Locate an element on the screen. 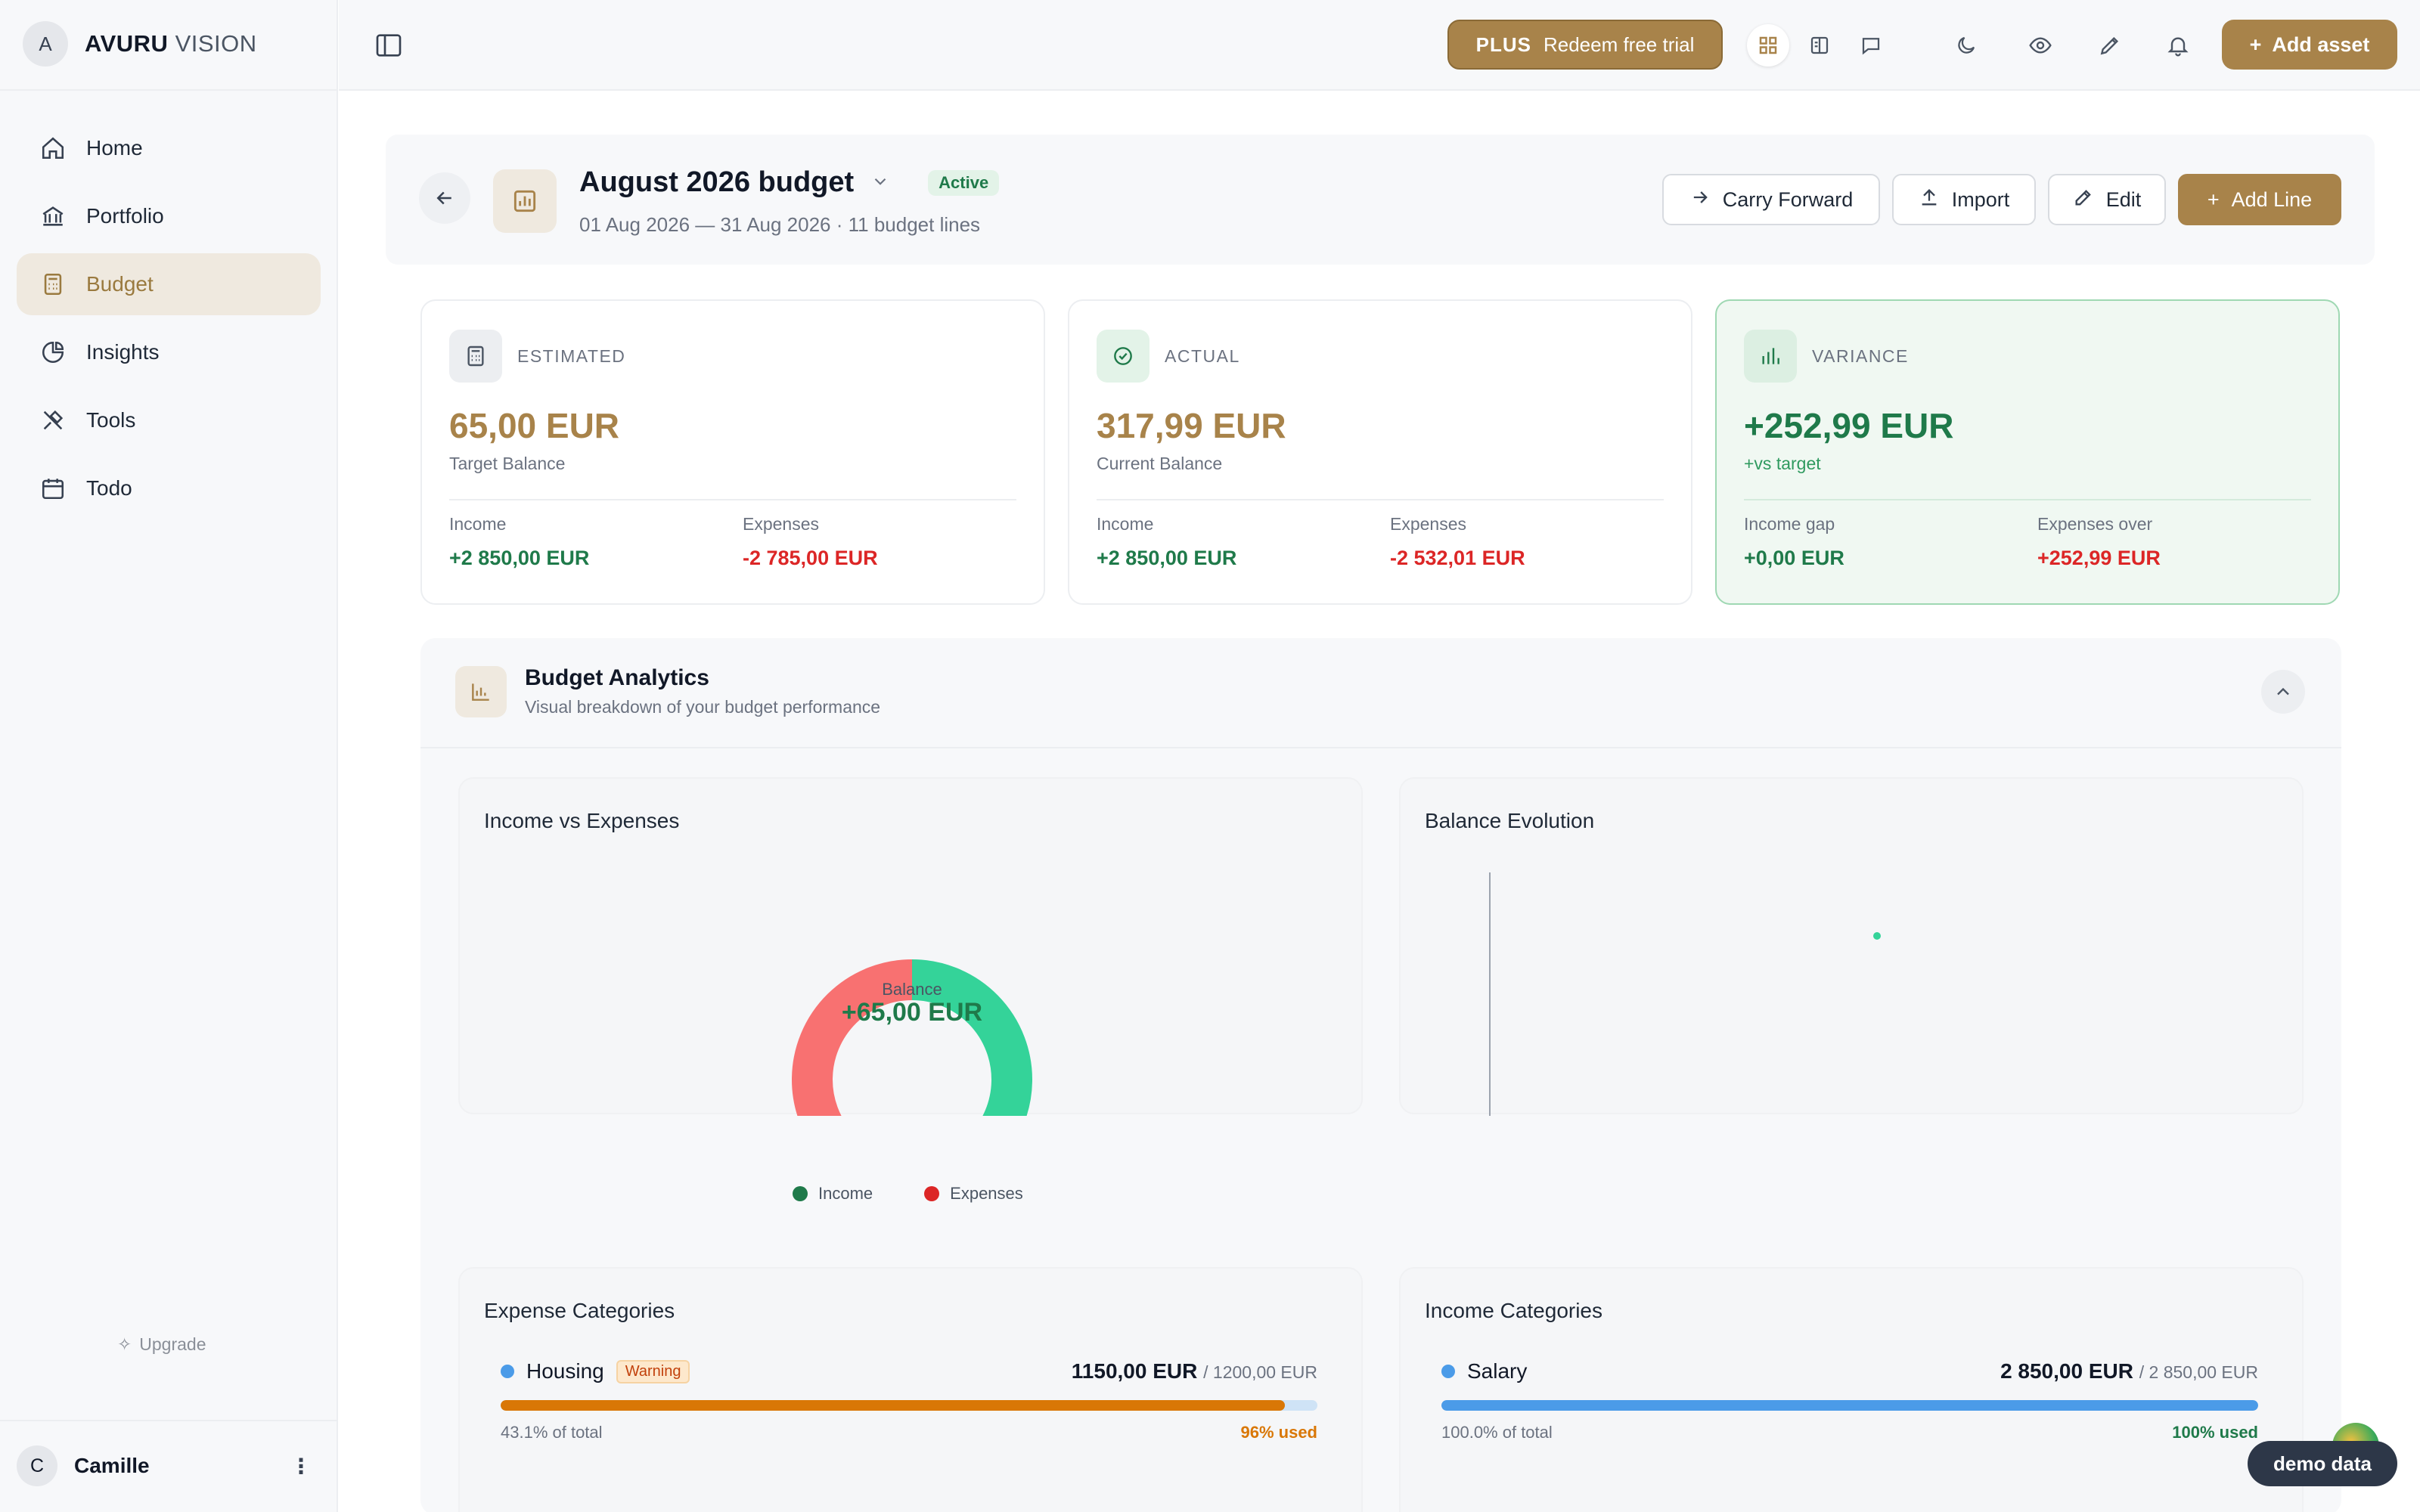 The width and height of the screenshot is (2420, 1512). calendar-icon is located at coordinates (53, 488).